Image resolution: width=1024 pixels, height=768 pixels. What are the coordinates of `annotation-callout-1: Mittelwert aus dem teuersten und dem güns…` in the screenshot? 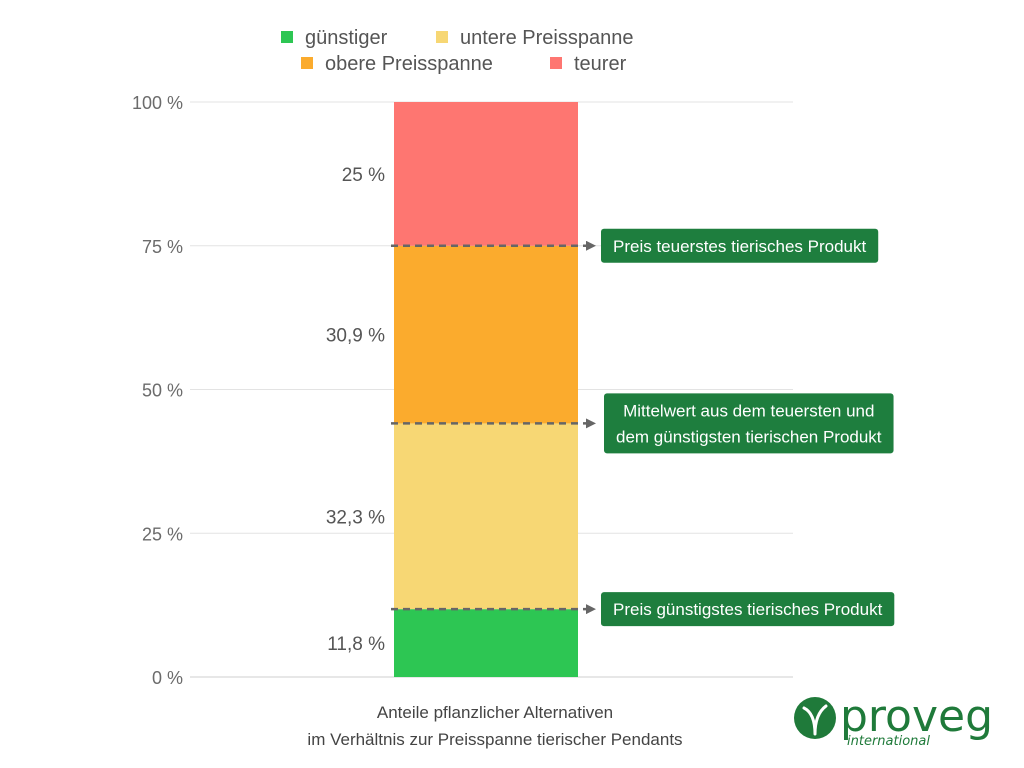 It's located at (749, 423).